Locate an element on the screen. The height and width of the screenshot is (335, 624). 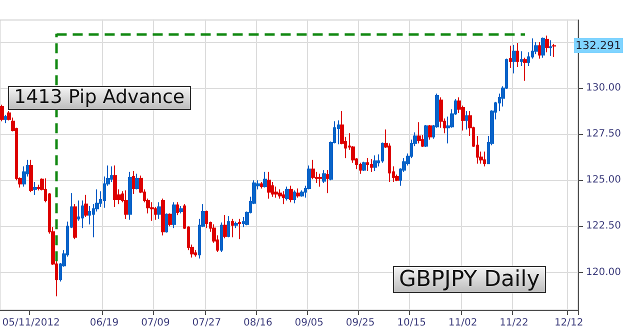
x-tick-label: 07/27 is located at coordinates (207, 323).